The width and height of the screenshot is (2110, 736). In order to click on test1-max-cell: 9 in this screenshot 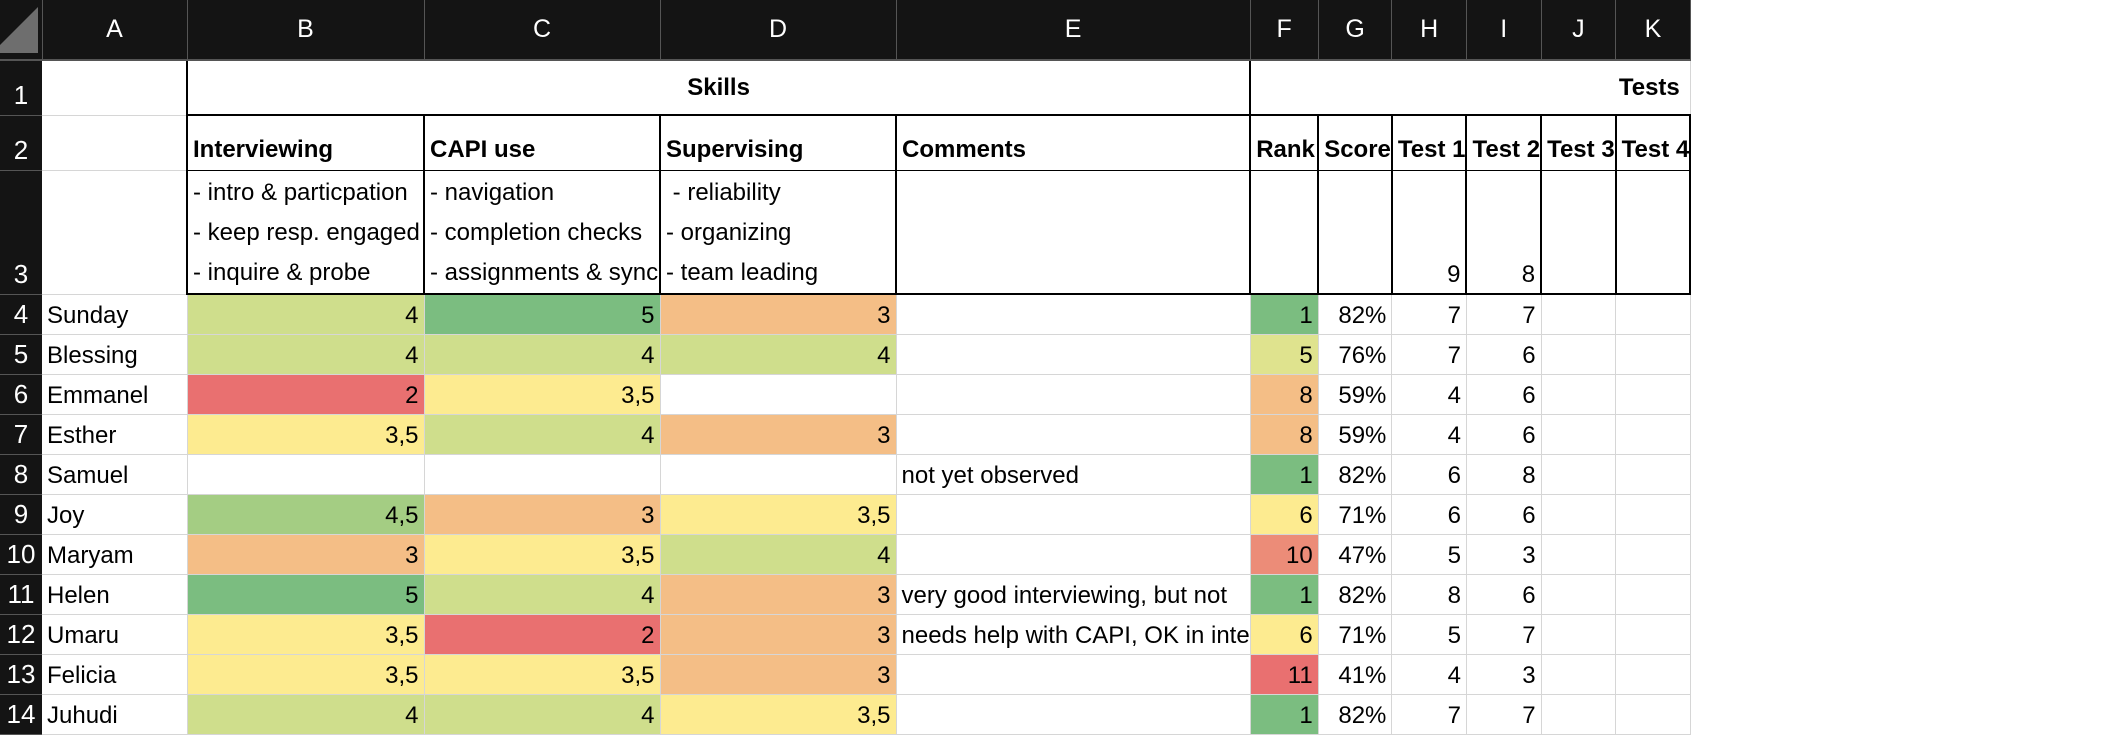, I will do `click(1429, 232)`.